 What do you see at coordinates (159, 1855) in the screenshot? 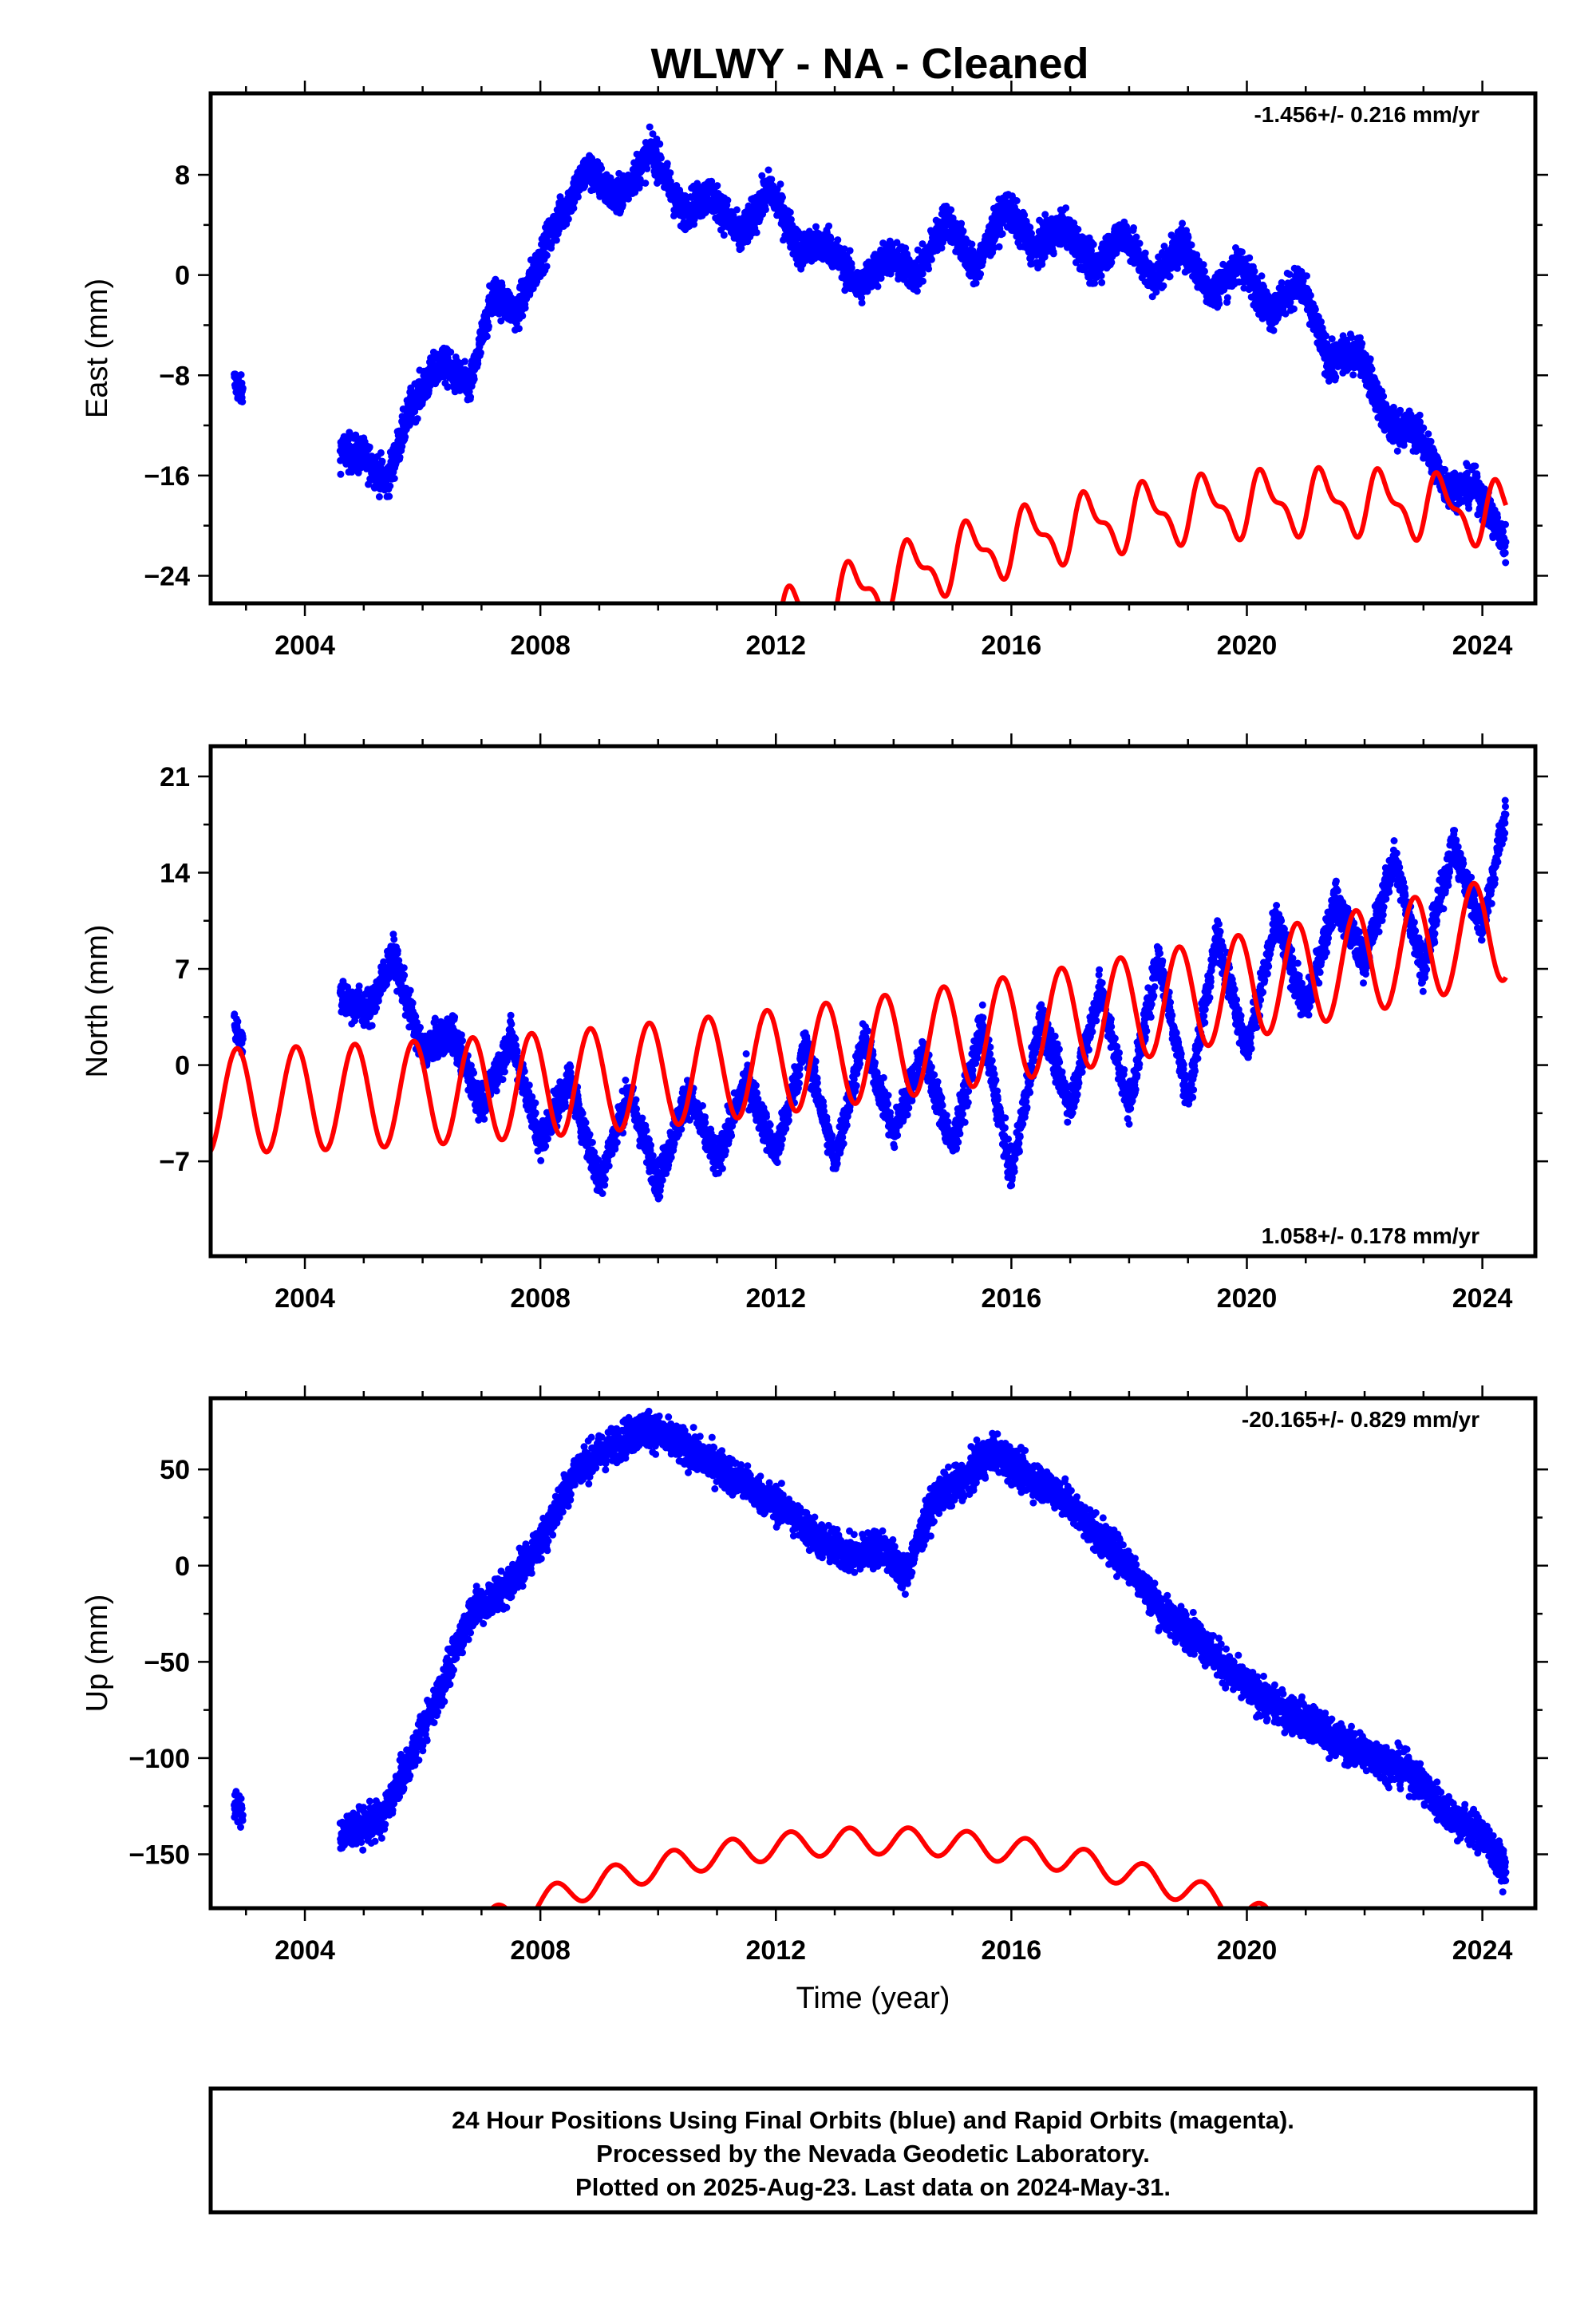
I see `y-tick-label: −150` at bounding box center [159, 1855].